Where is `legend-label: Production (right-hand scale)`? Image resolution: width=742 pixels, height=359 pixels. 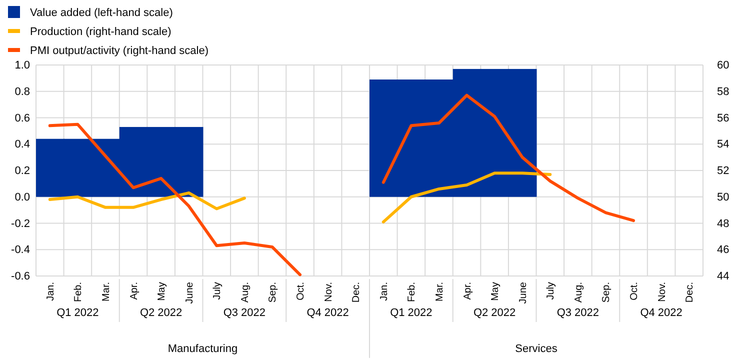 legend-label: Production (right-hand scale) is located at coordinates (101, 32).